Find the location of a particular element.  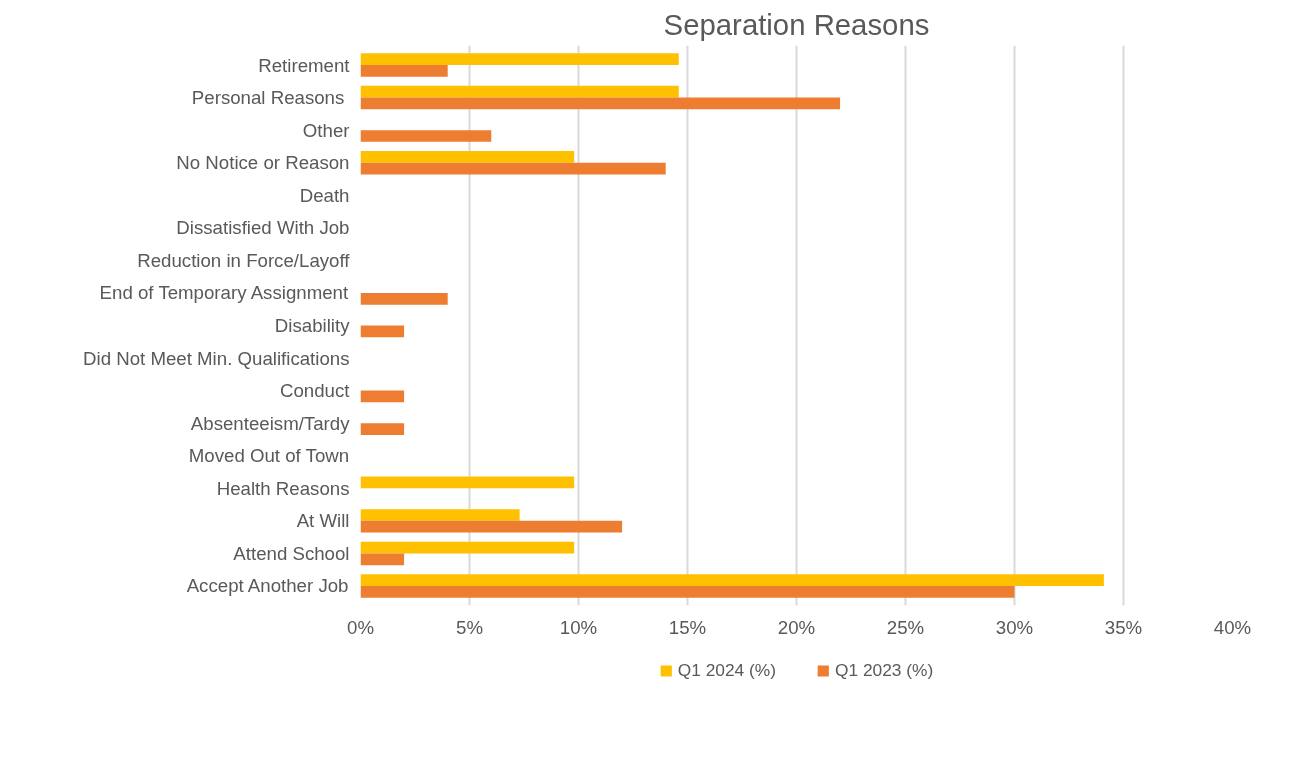

y-tick-label: No Notice or Reason is located at coordinates (263, 163).